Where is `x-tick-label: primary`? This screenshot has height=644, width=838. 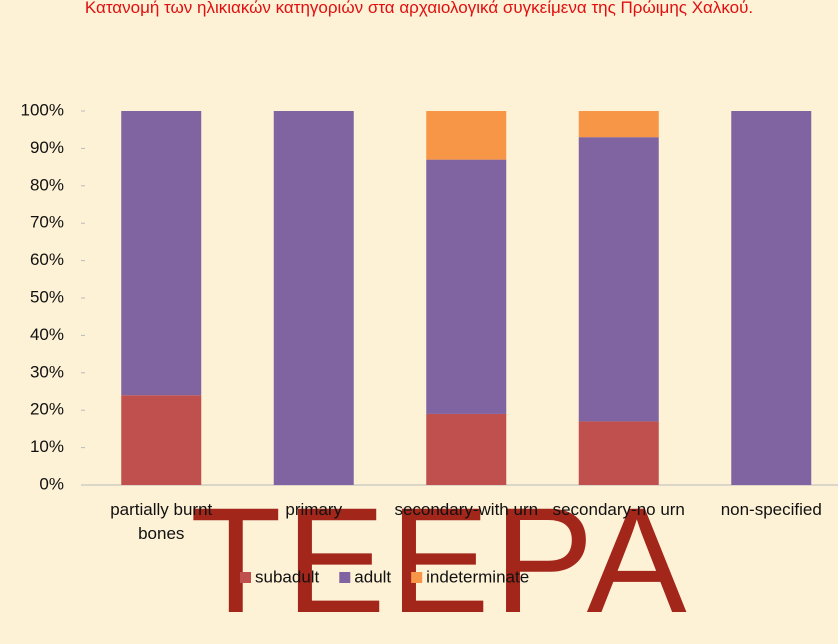
x-tick-label: primary is located at coordinates (314, 509).